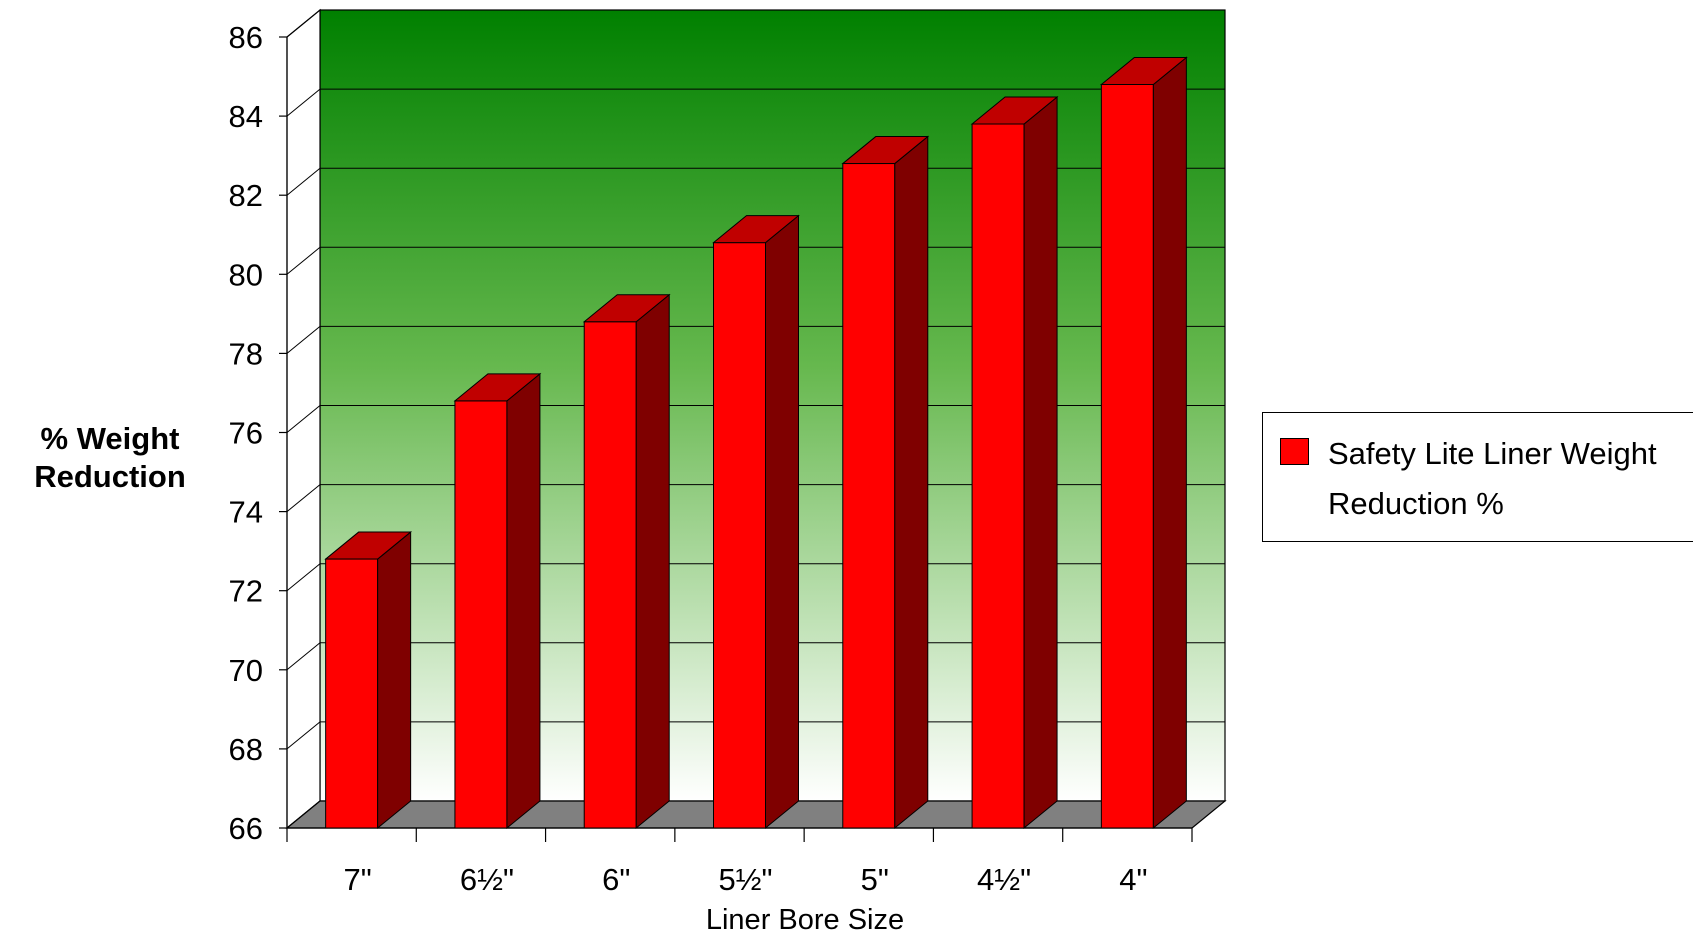  What do you see at coordinates (616, 879) in the screenshot?
I see `x-tick-label: 6"` at bounding box center [616, 879].